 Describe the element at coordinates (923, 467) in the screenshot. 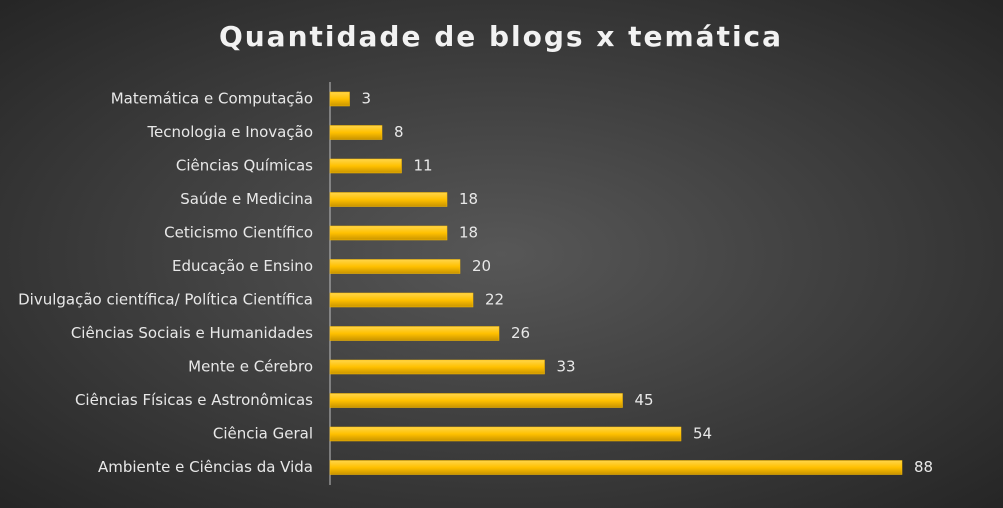

I see `data-label: 88` at that location.